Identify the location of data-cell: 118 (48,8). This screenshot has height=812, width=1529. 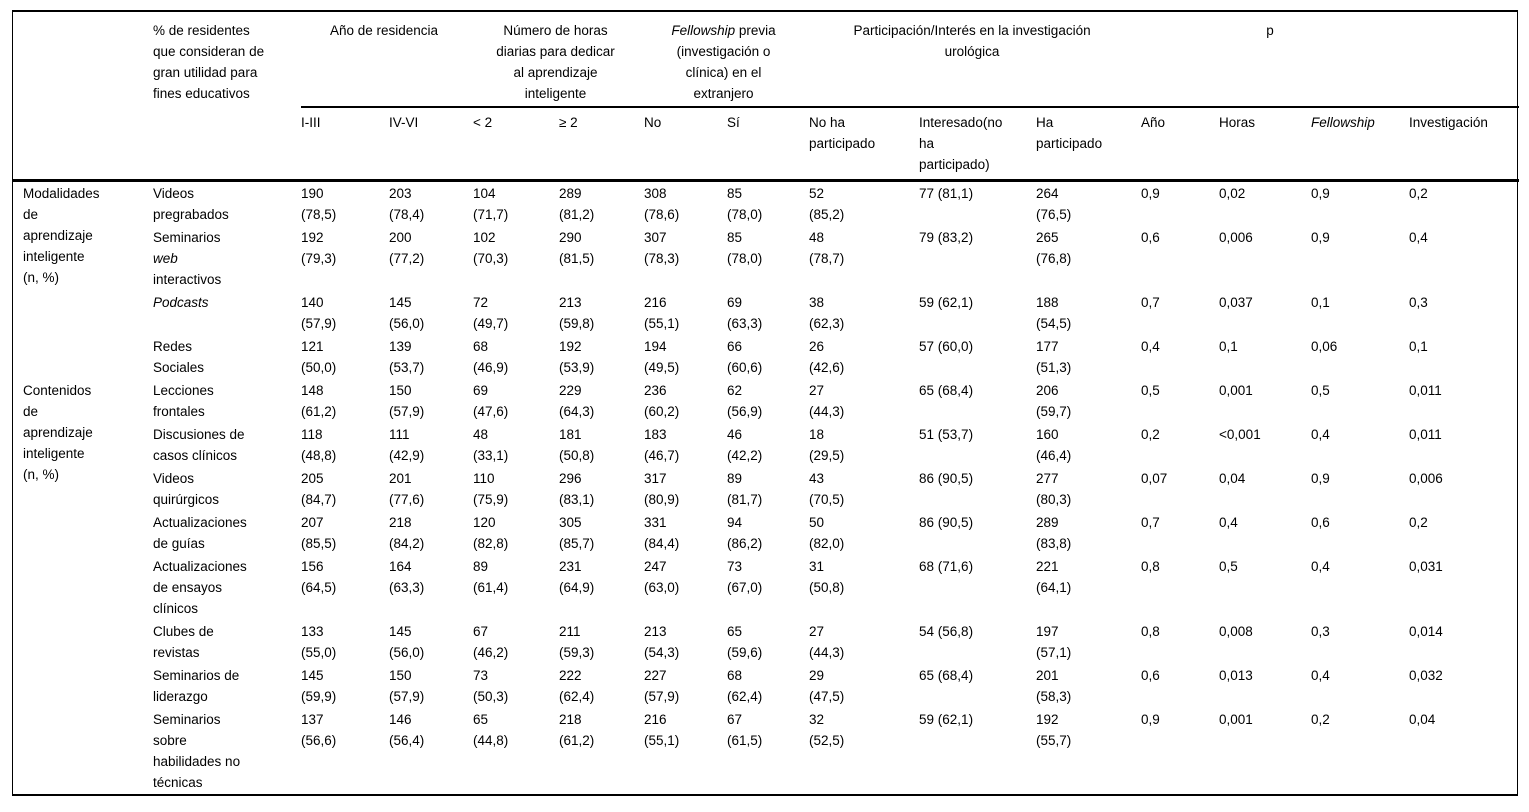
(319, 445).